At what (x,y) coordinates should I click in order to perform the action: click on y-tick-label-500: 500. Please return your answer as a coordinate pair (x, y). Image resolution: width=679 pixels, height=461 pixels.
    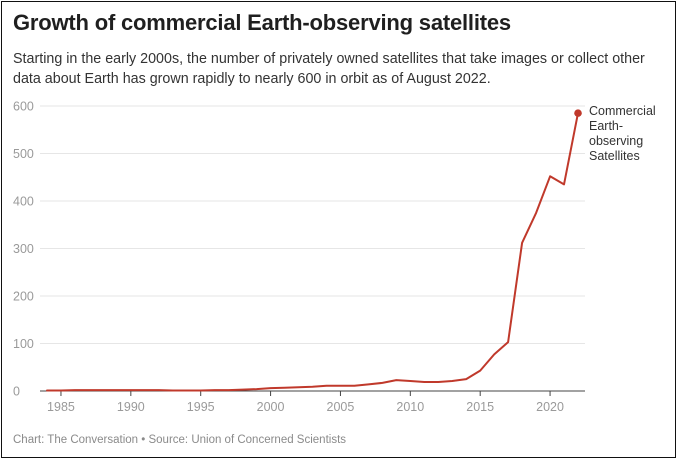
    Looking at the image, I should click on (23, 154).